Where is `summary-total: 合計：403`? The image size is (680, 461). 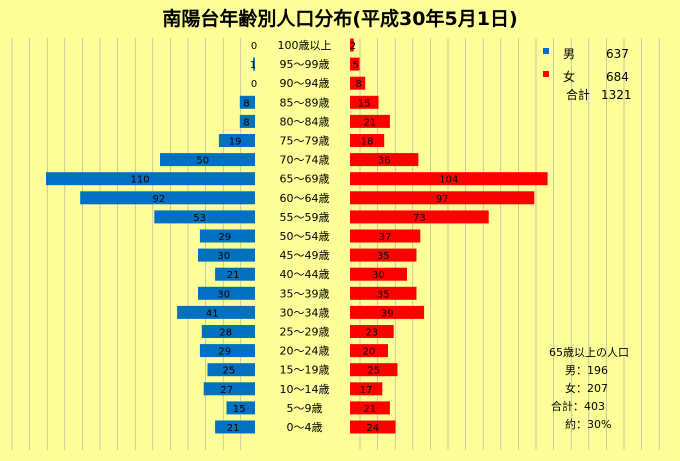
summary-total: 合計：403 is located at coordinates (578, 406).